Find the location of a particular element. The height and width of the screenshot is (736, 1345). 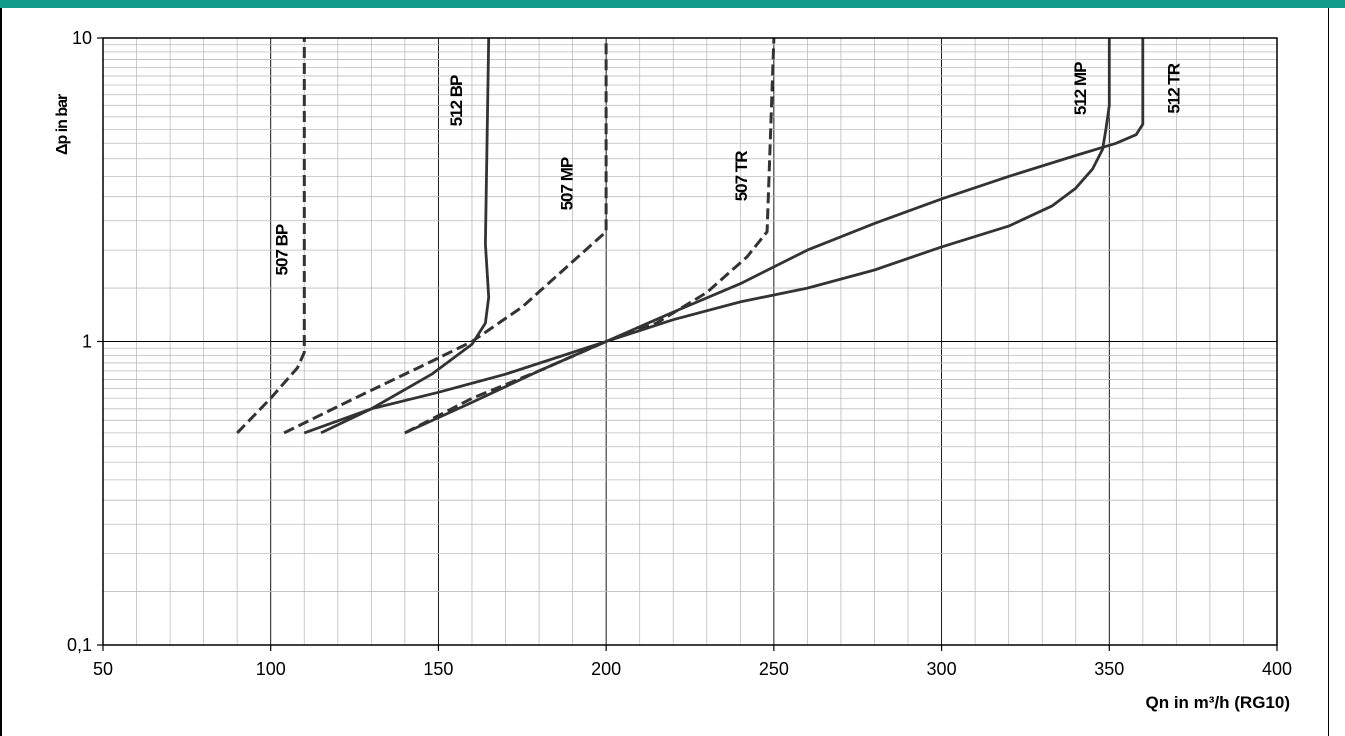

x-tick-label: 400 is located at coordinates (1277, 669).